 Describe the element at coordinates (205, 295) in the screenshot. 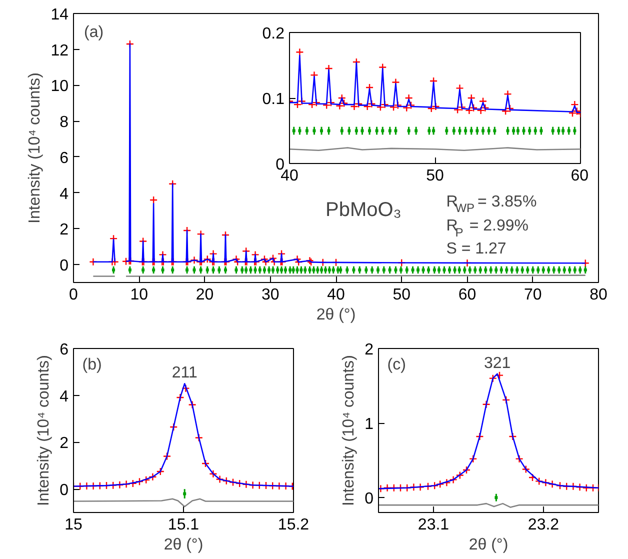

I see `x-tick-label: 20` at that location.